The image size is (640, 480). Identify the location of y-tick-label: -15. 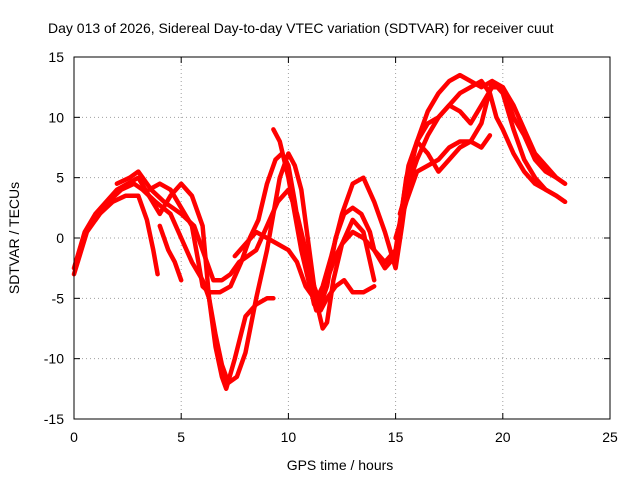
(54, 419).